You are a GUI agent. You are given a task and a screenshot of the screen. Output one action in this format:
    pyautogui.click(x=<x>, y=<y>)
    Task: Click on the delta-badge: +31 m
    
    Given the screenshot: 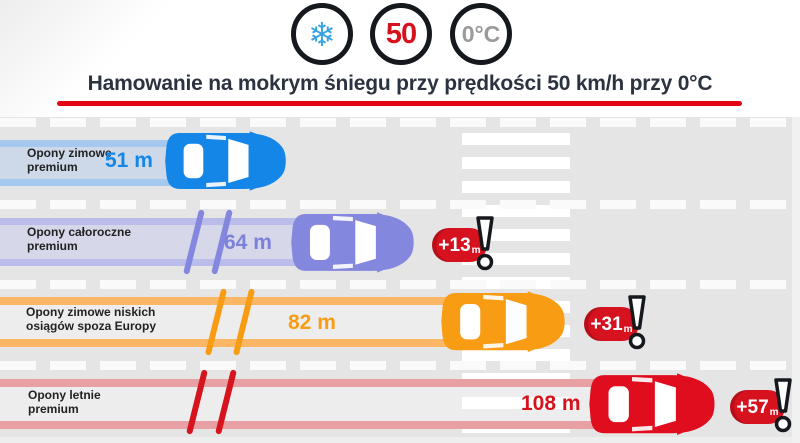 What is the action you would take?
    pyautogui.click(x=611, y=324)
    